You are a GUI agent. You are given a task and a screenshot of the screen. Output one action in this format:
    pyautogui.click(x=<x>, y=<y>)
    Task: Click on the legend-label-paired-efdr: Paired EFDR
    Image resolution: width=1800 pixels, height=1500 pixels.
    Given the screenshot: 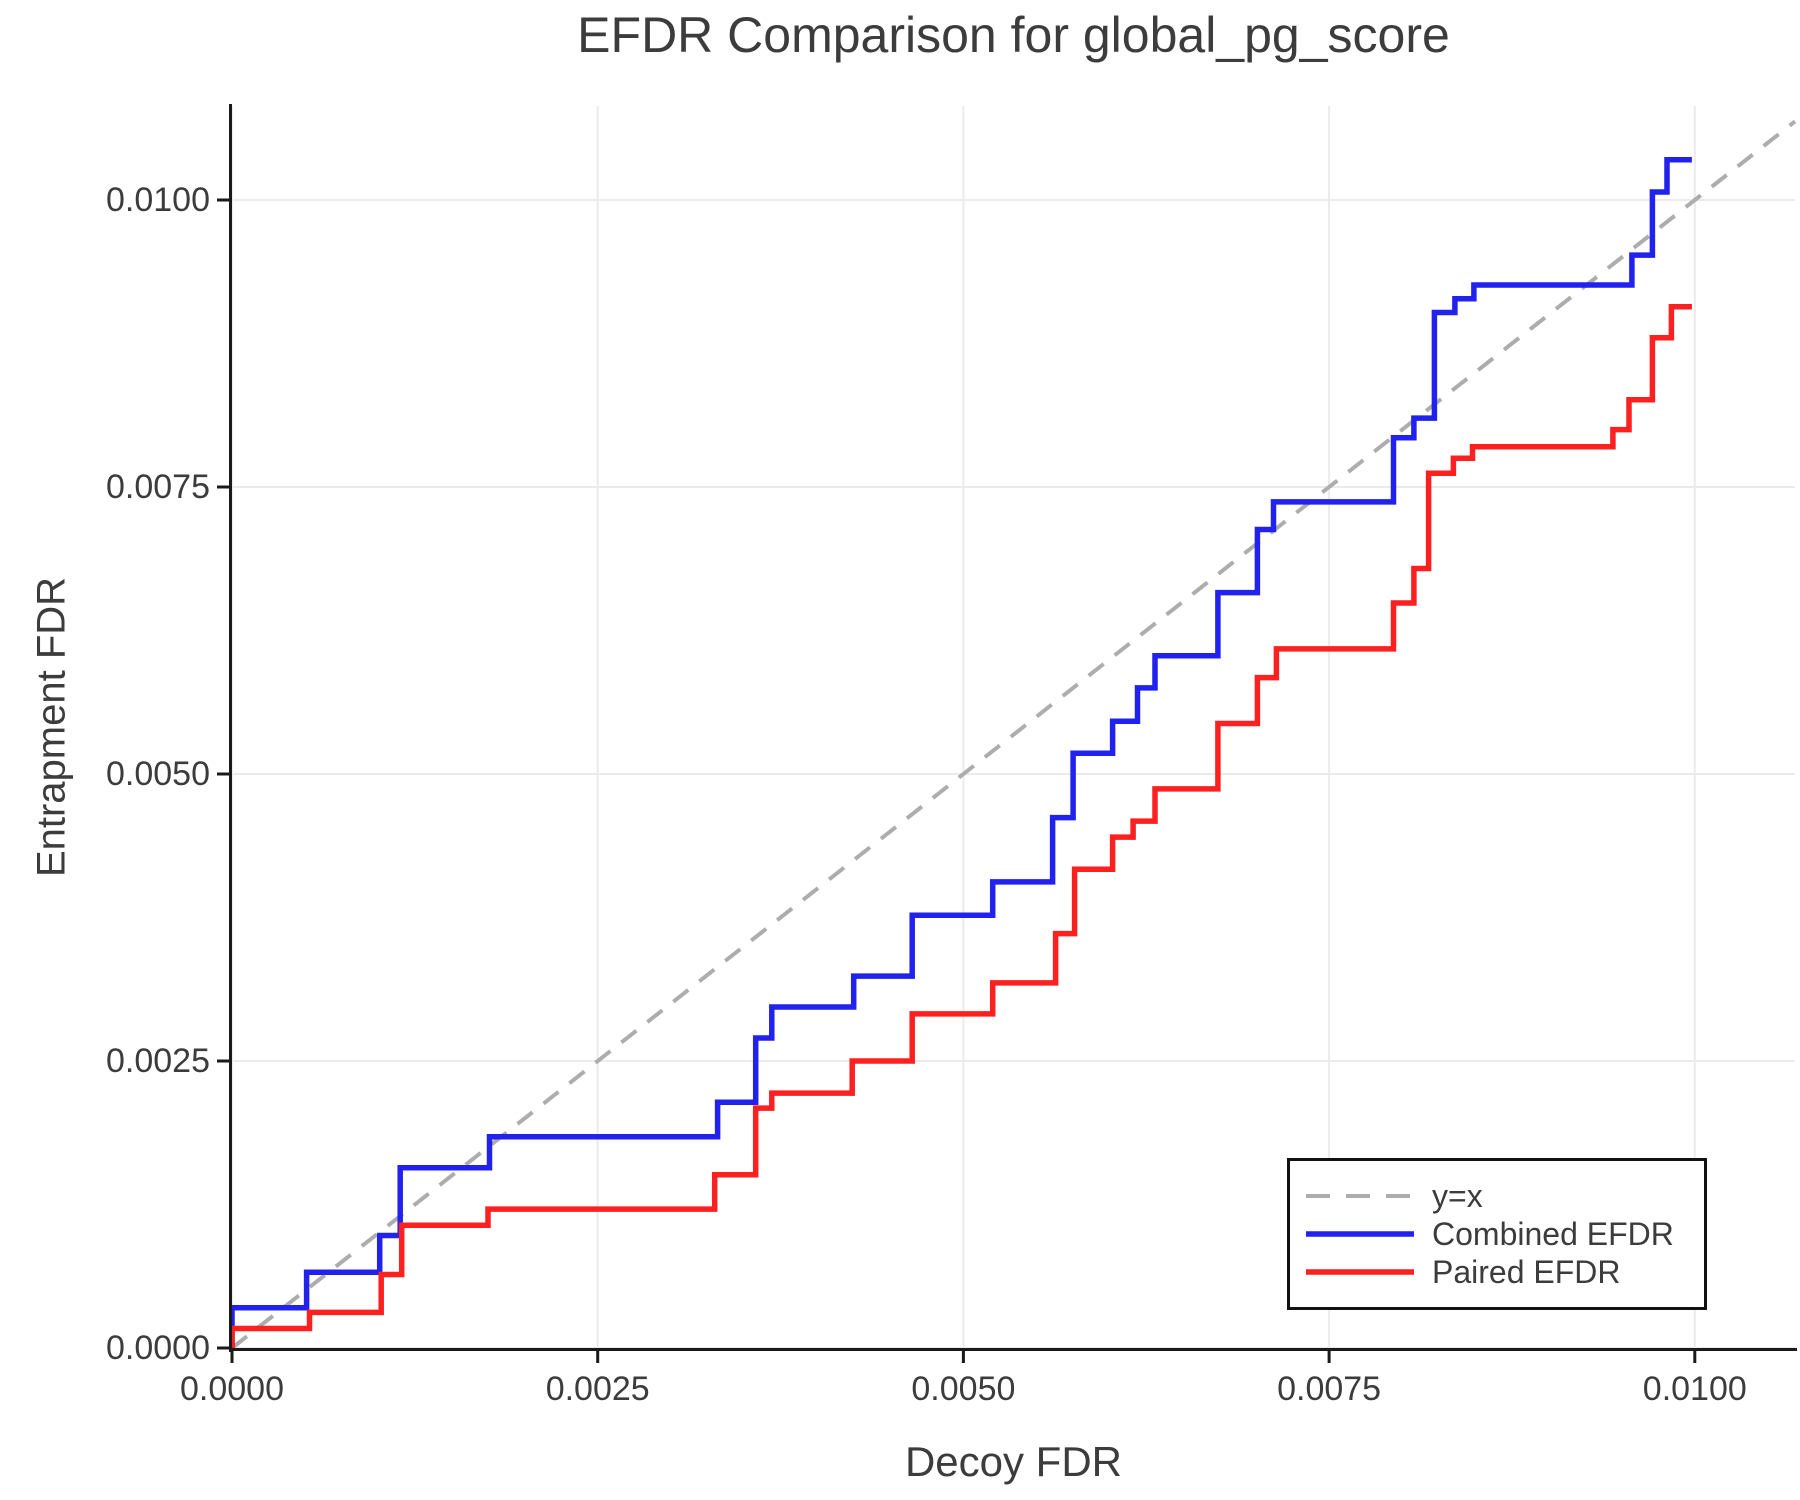 What is the action you would take?
    pyautogui.click(x=1526, y=1271)
    